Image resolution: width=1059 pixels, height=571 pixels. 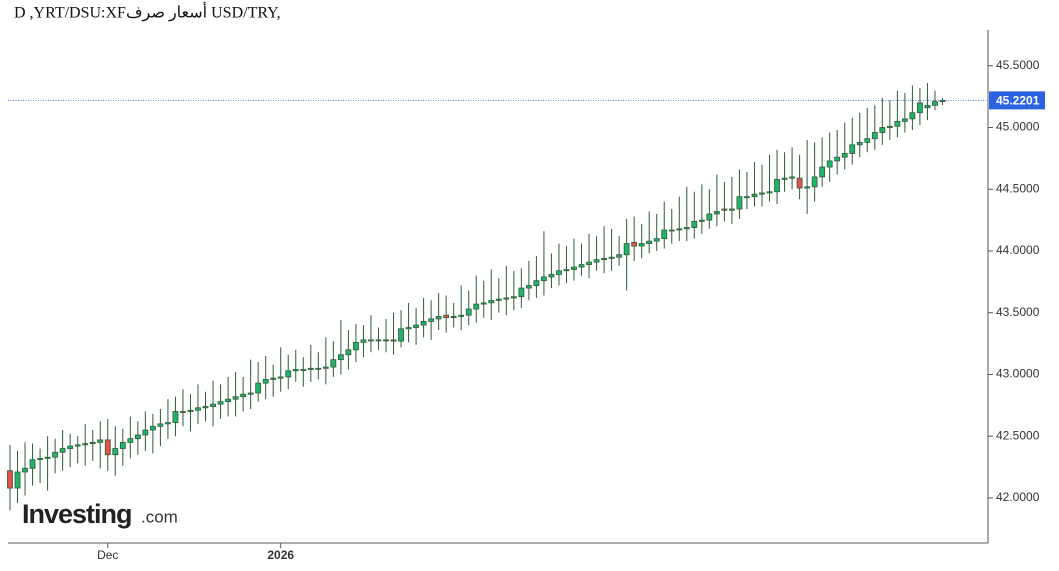 What do you see at coordinates (1018, 312) in the screenshot?
I see `y-tick-label: 43.5000` at bounding box center [1018, 312].